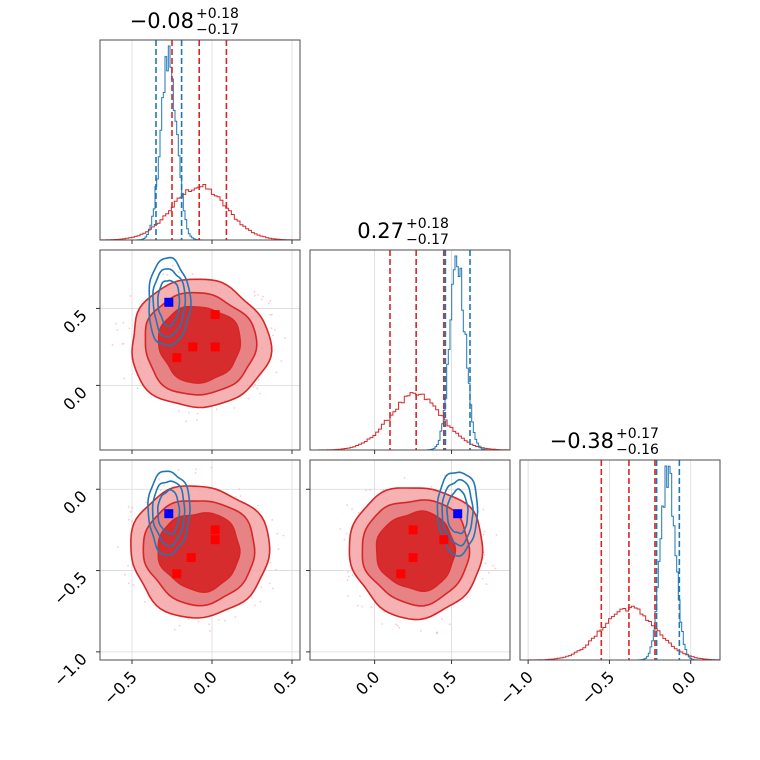  I want to click on title-median: −0.38, so click(582, 441).